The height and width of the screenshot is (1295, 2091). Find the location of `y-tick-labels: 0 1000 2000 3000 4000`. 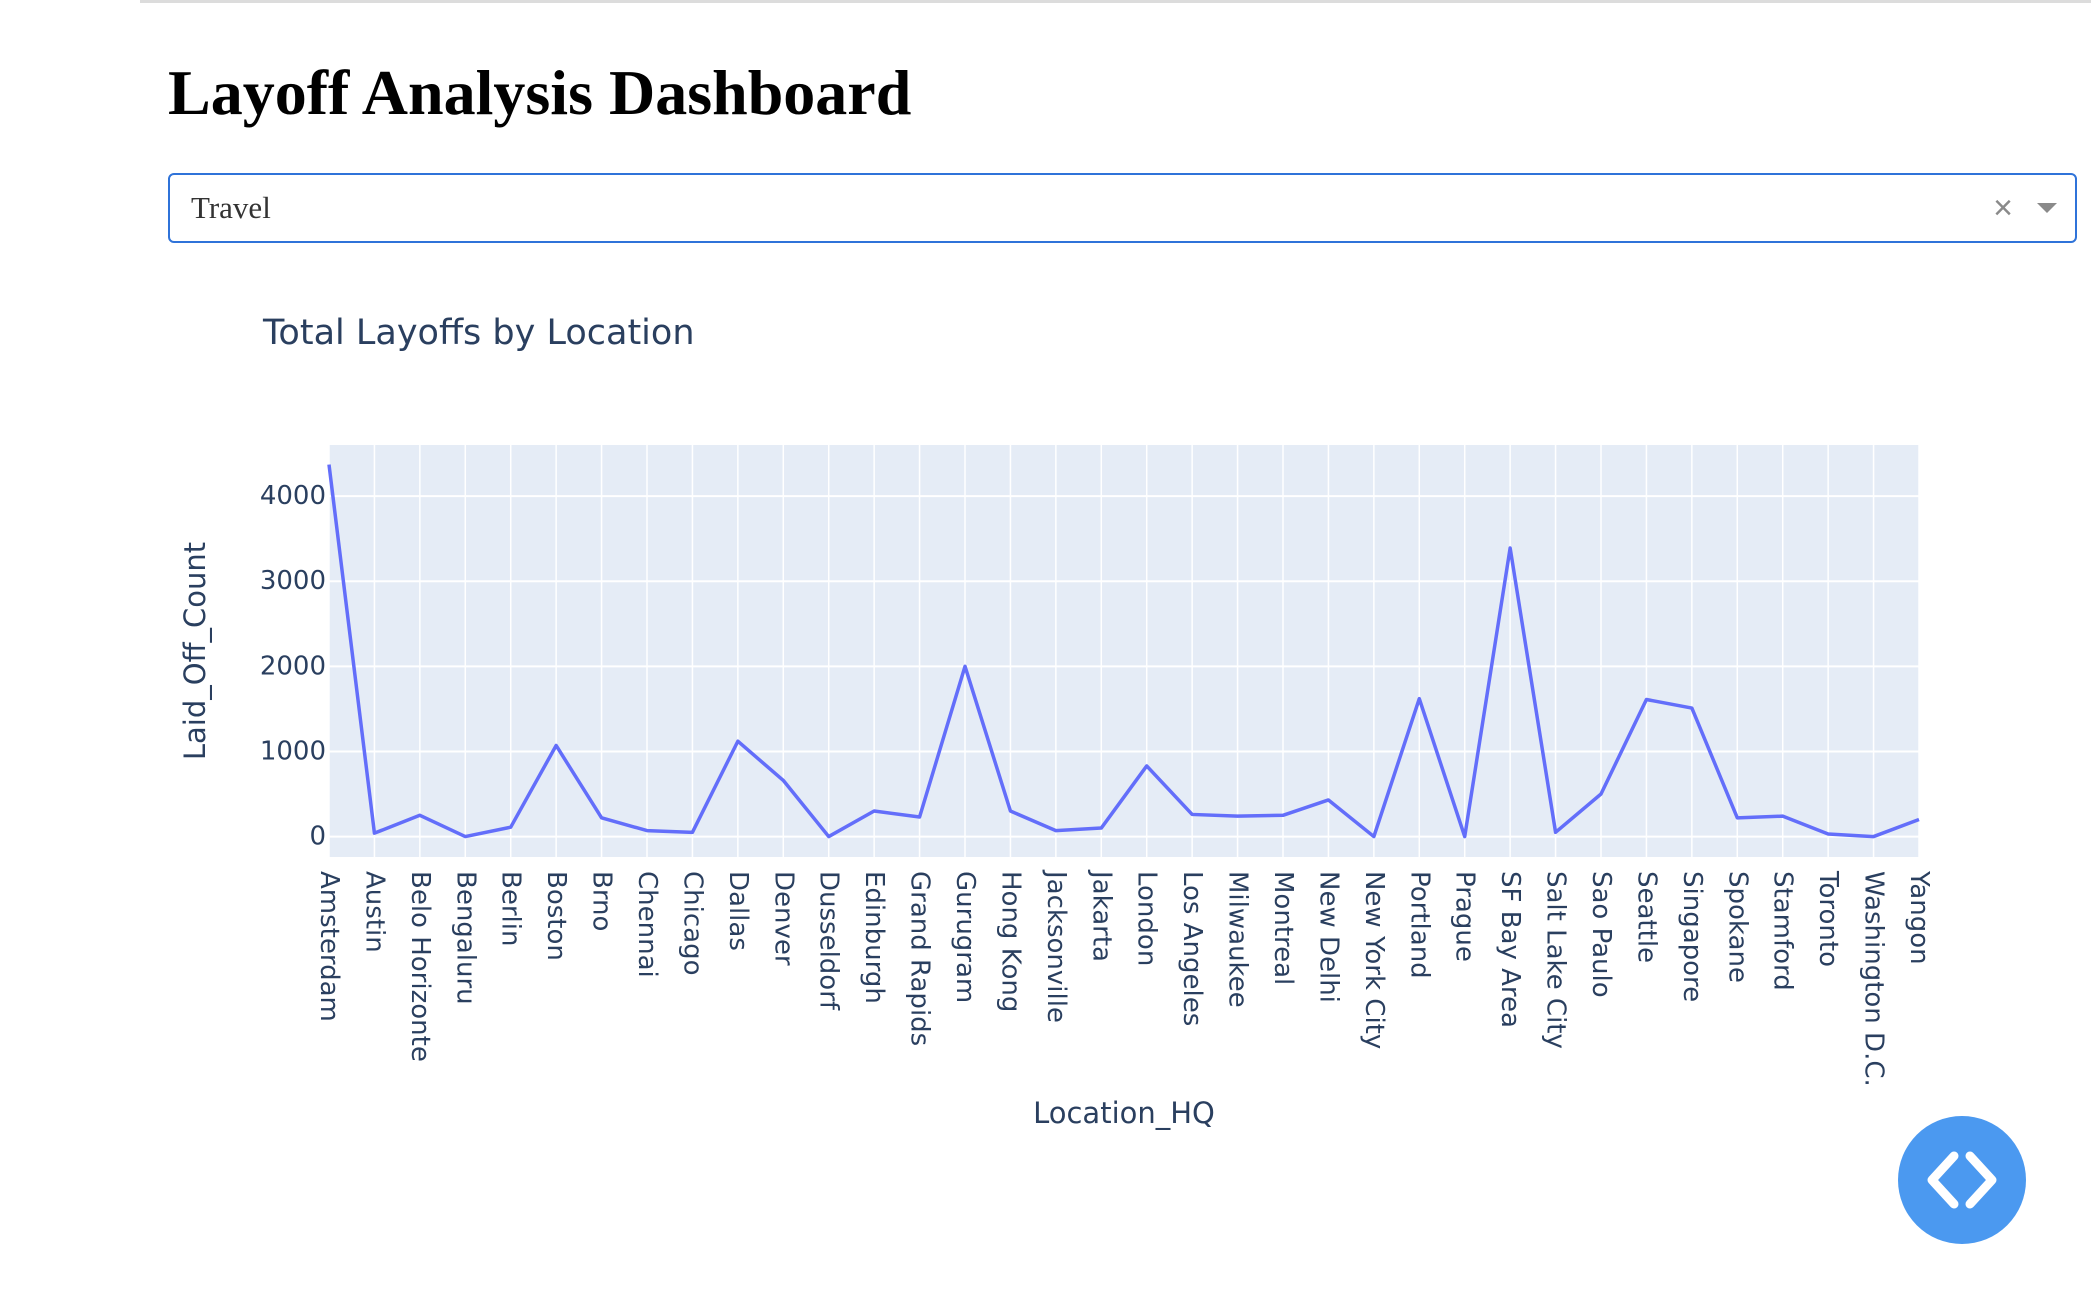

y-tick-labels: 0 1000 2000 3000 4000 is located at coordinates (293, 666).